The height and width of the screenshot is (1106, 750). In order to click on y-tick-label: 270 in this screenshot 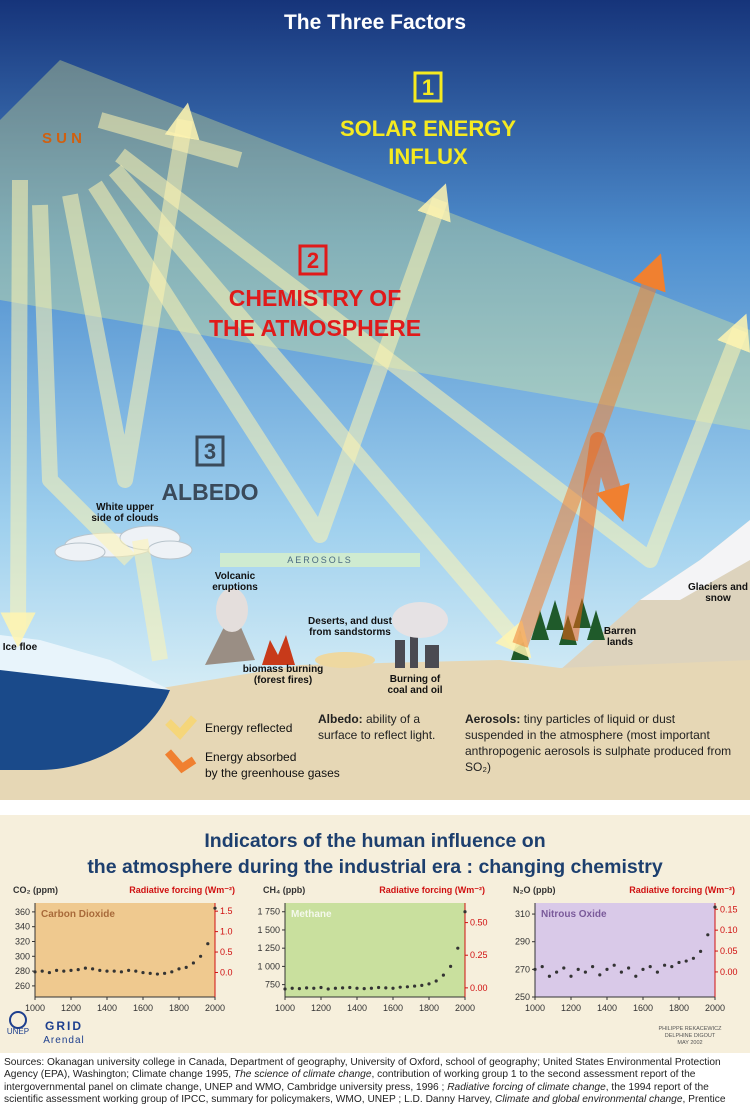, I will do `click(522, 969)`.